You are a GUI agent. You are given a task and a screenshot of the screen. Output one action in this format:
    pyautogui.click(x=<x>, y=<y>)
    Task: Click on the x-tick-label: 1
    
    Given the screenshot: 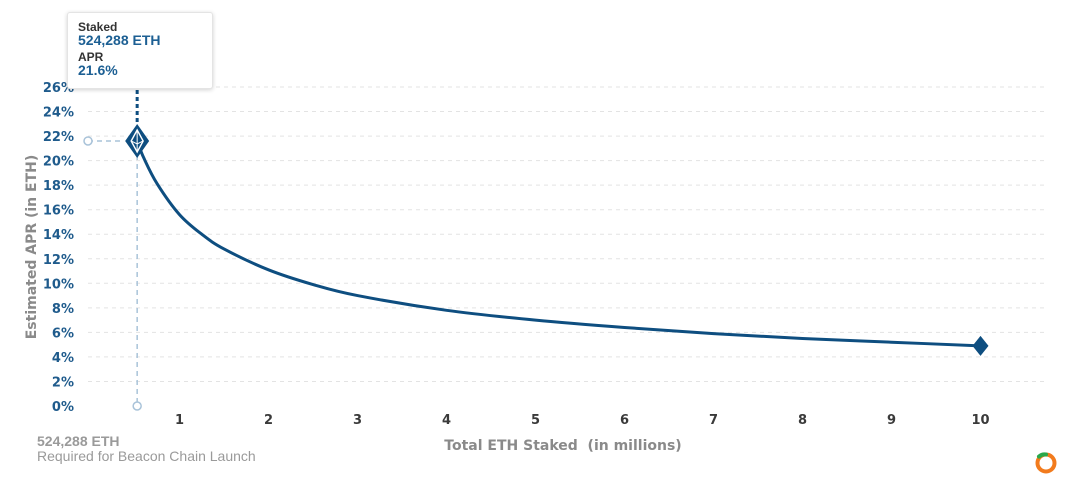 What is the action you would take?
    pyautogui.click(x=179, y=420)
    